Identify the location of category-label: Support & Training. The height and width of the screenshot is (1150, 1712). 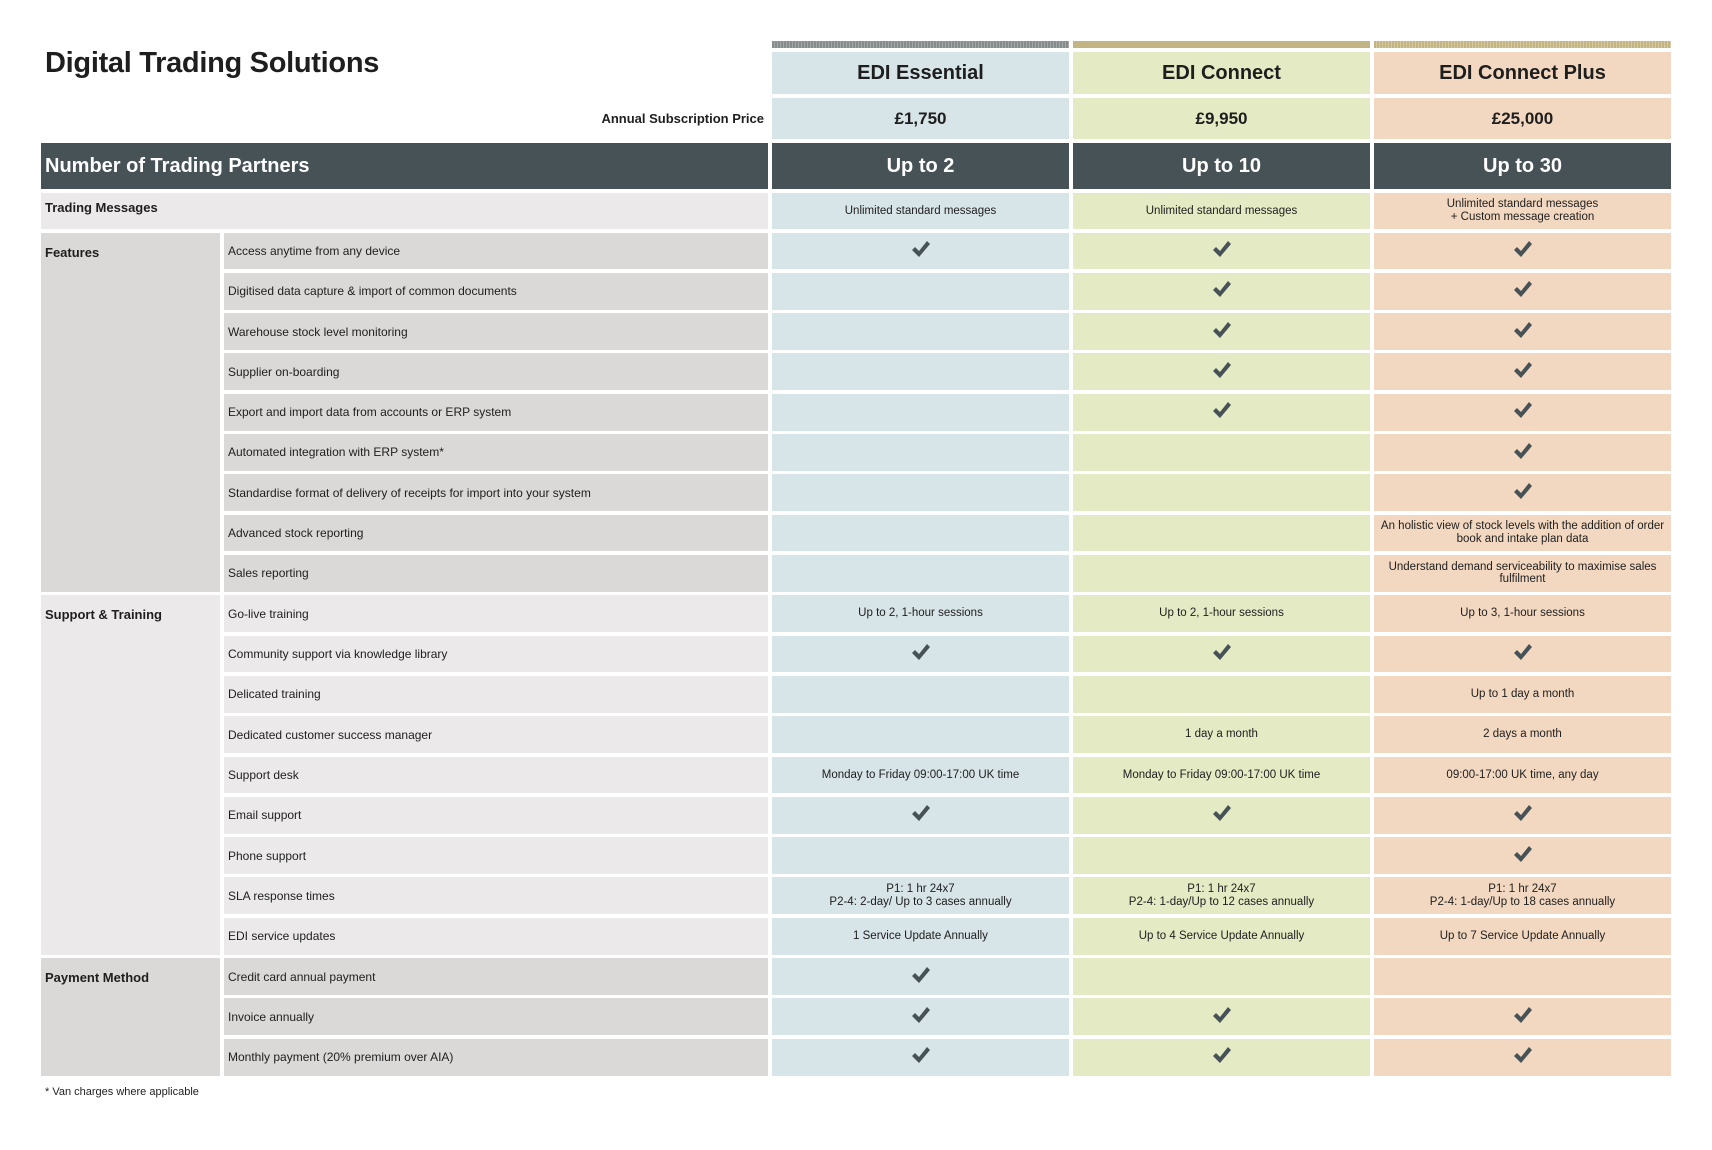
(130, 775).